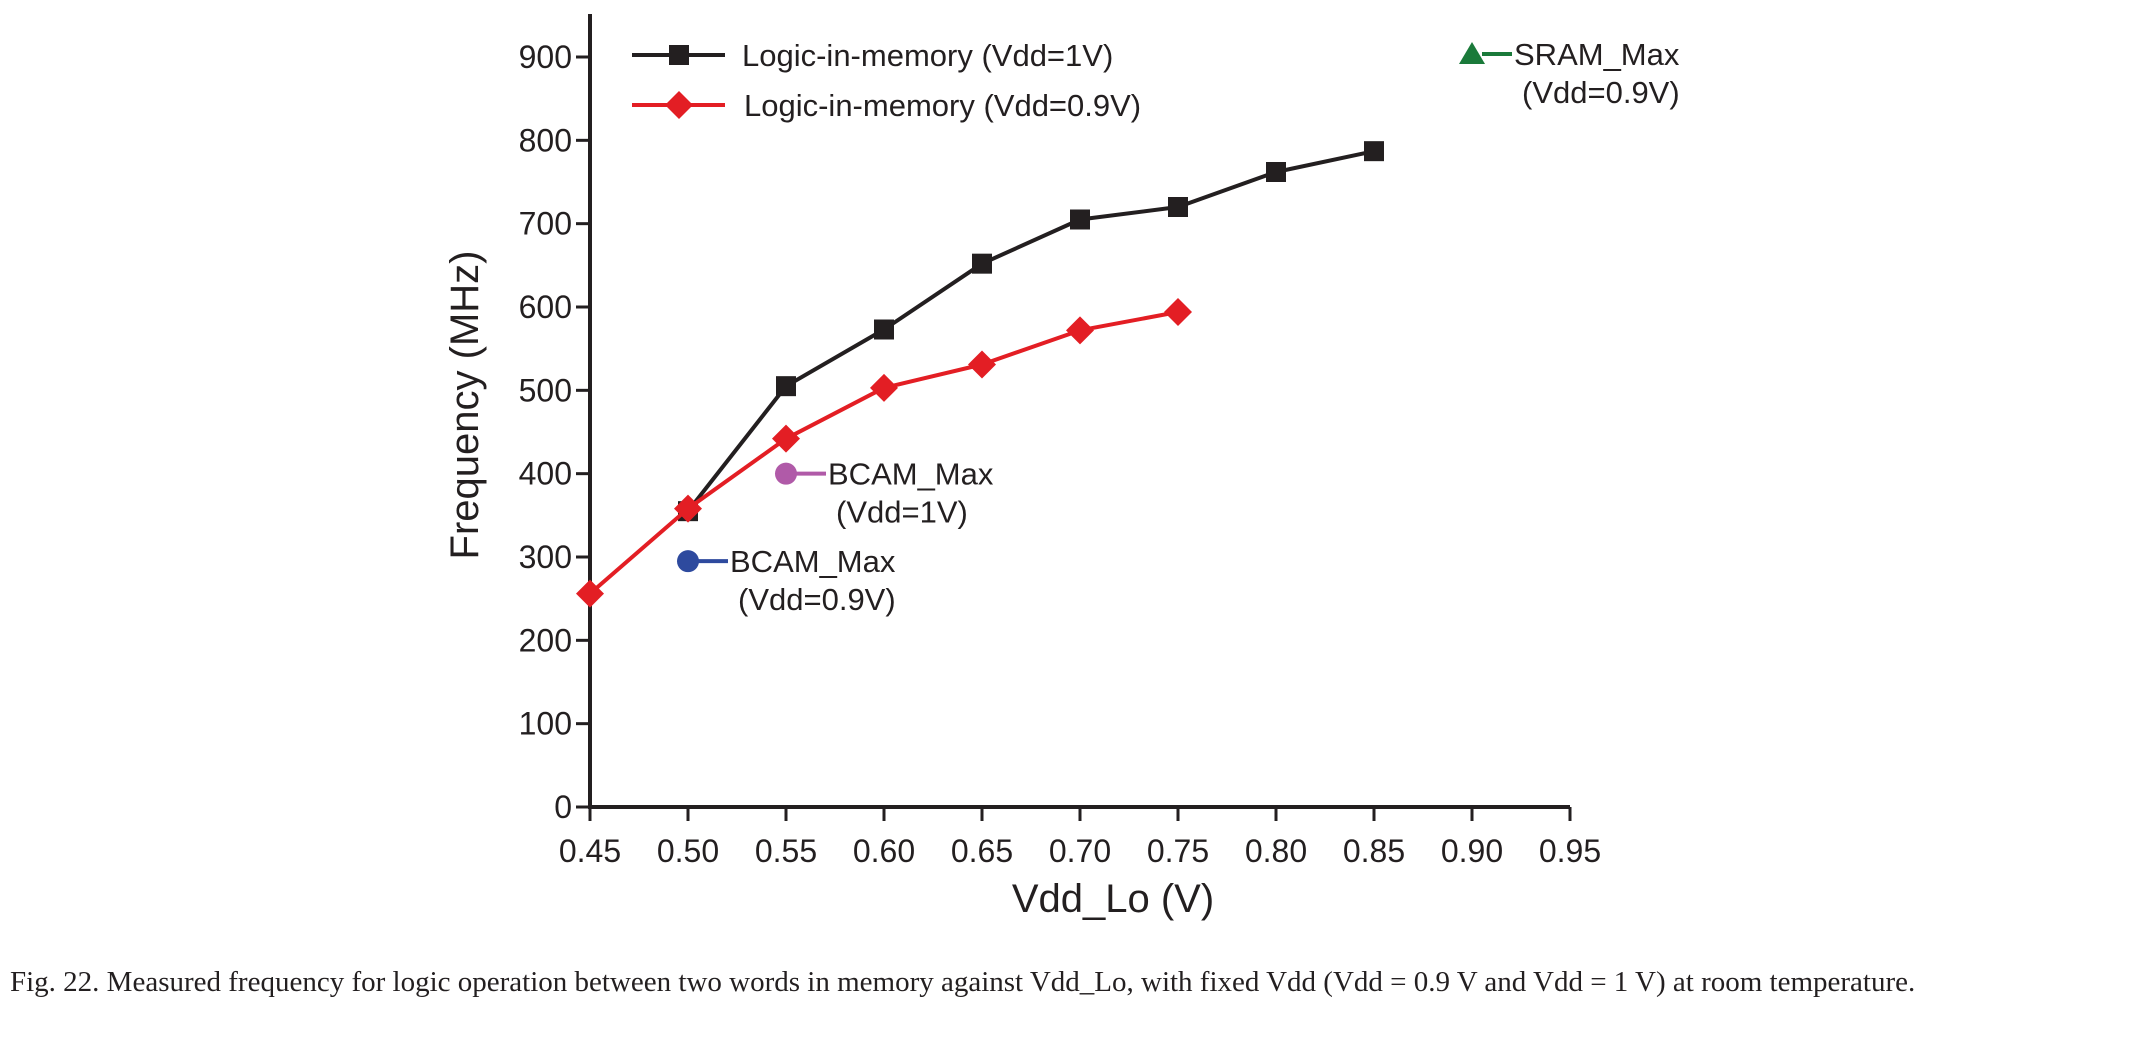 Image resolution: width=2139 pixels, height=1049 pixels. I want to click on x-tick-label: 0.95, so click(1570, 851).